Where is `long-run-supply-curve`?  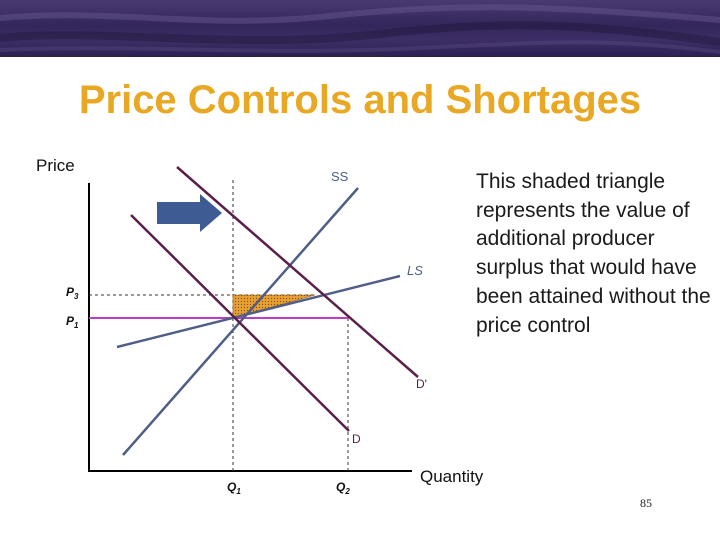
long-run-supply-curve is located at coordinates (258, 311).